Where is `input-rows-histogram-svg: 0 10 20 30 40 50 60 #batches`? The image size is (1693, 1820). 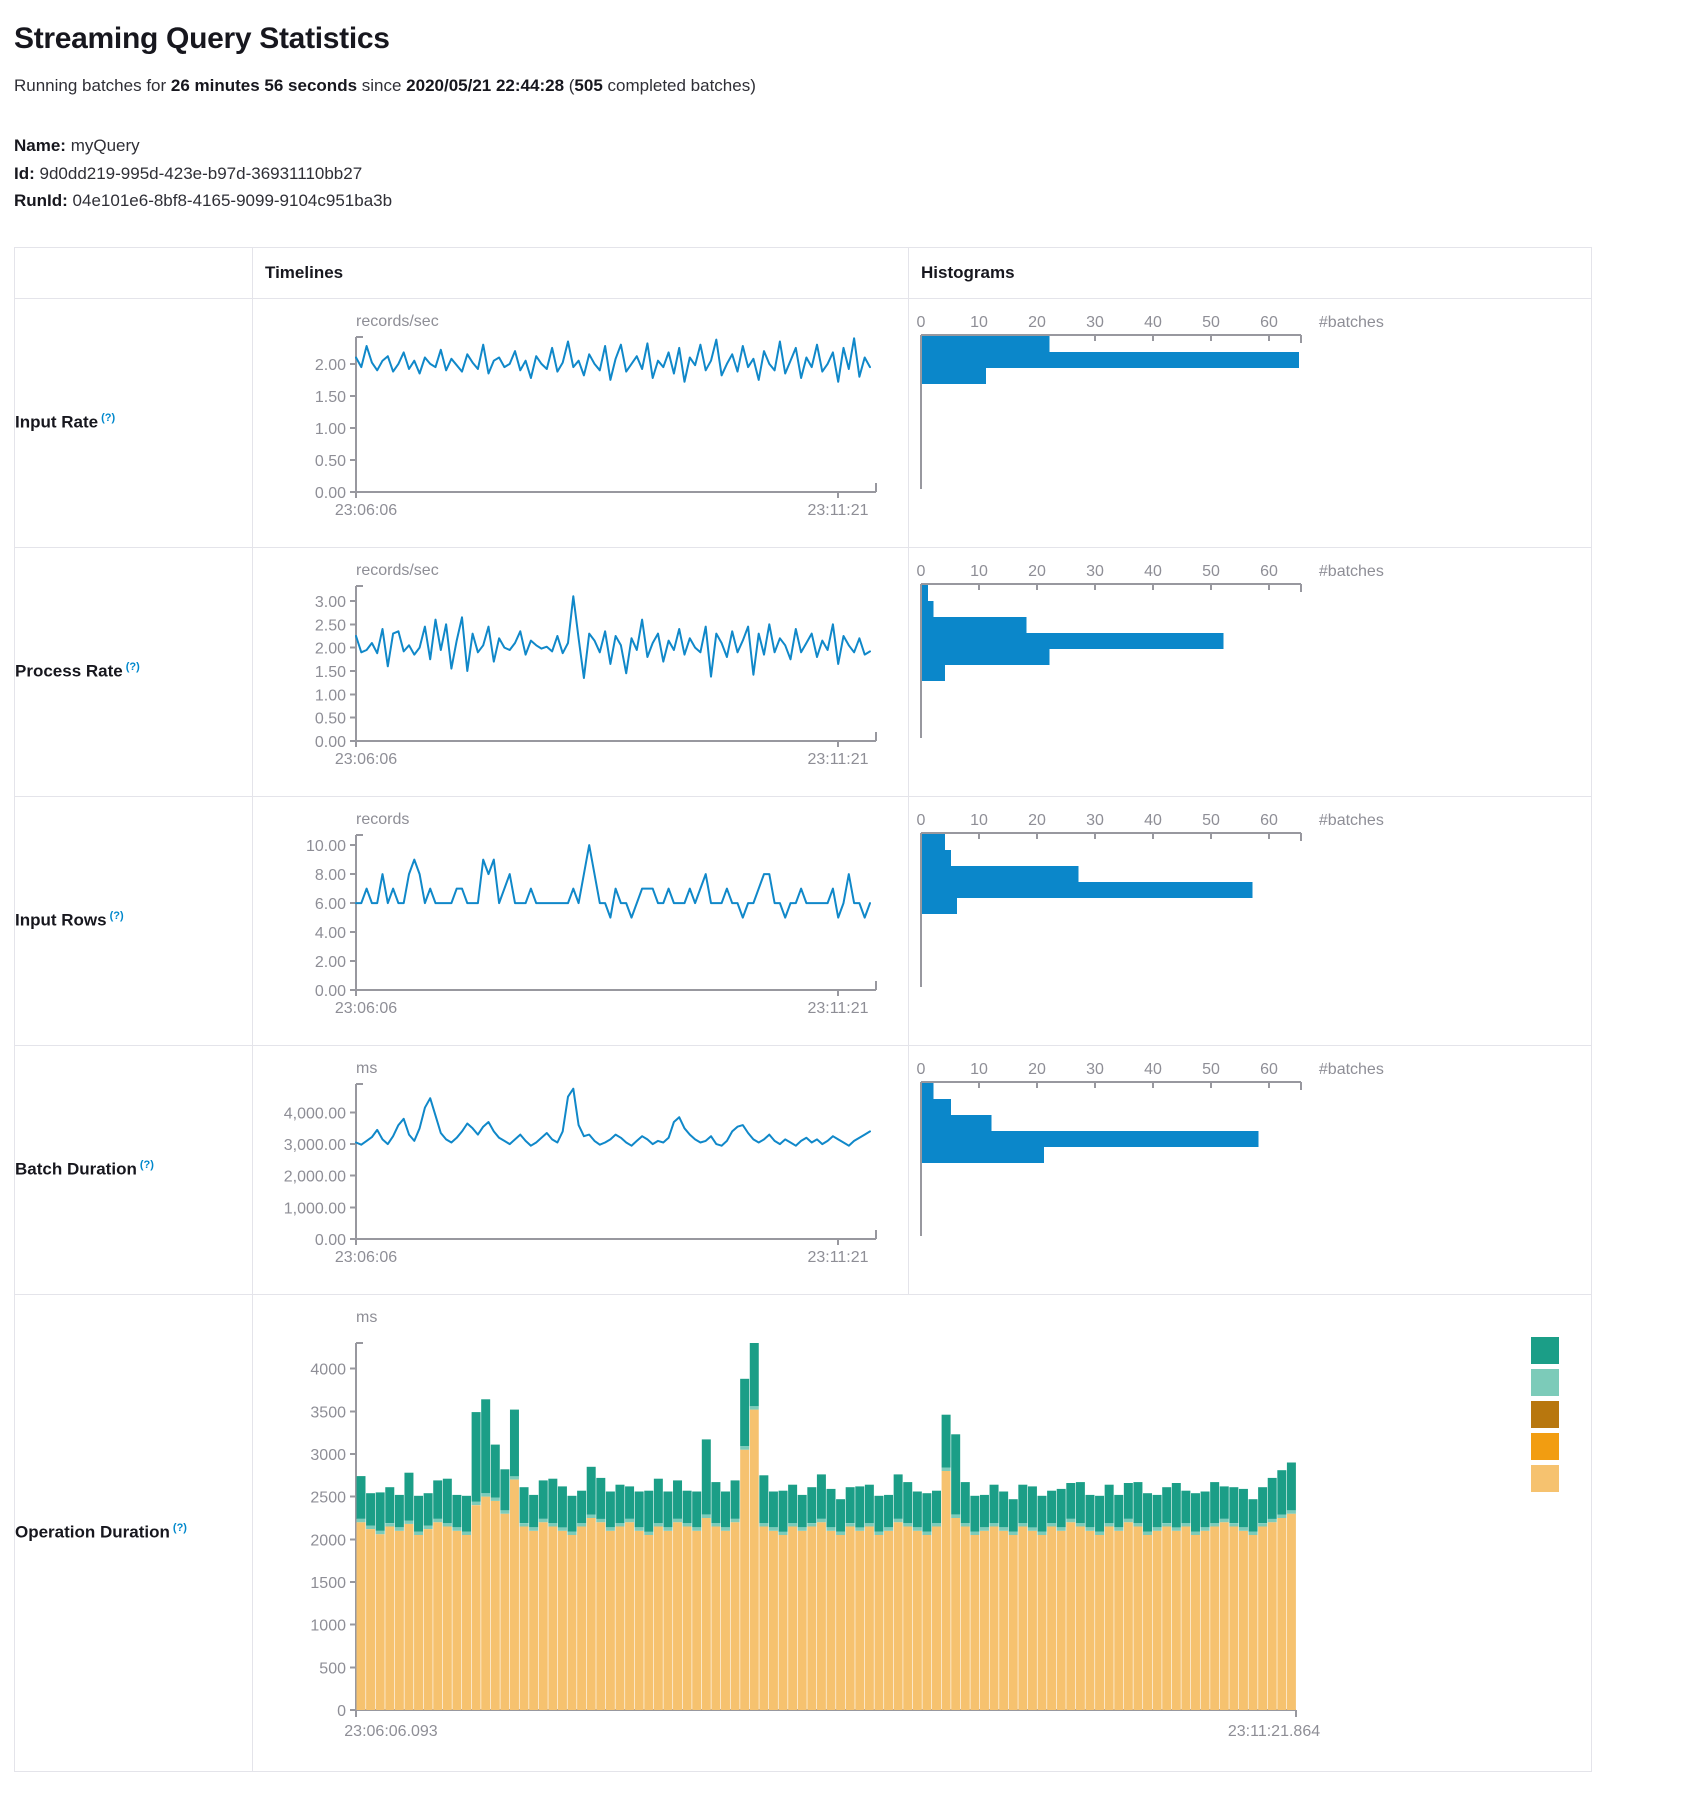 input-rows-histogram-svg: 0 10 20 30 40 50 60 #batches is located at coordinates (1150, 899).